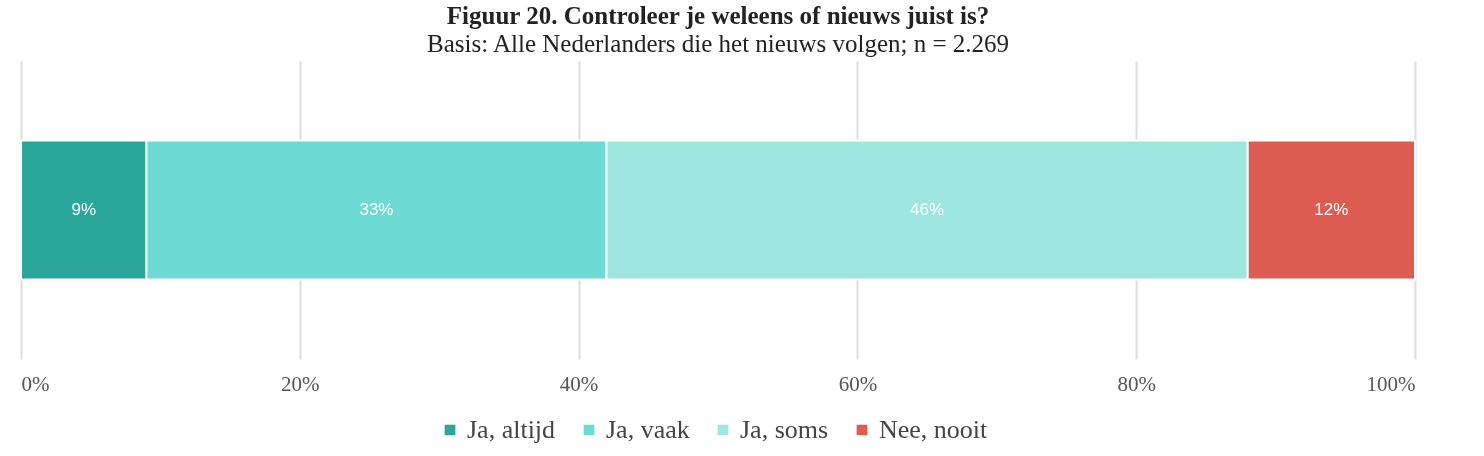  Describe the element at coordinates (784, 429) in the screenshot. I see `legend-label: Ja, soms` at that location.